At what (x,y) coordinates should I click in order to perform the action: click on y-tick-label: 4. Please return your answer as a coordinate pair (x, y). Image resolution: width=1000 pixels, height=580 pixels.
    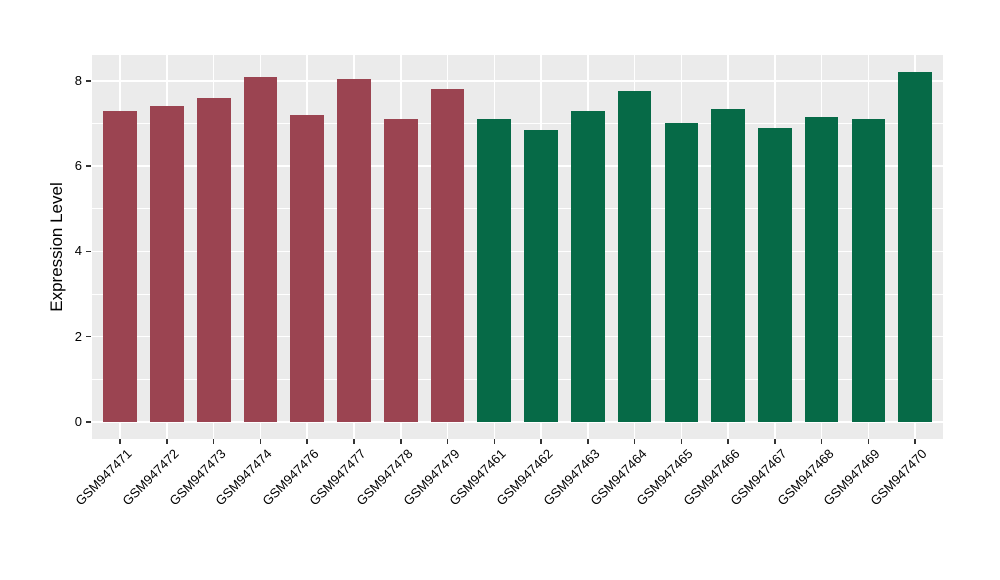
    Looking at the image, I should click on (78, 251).